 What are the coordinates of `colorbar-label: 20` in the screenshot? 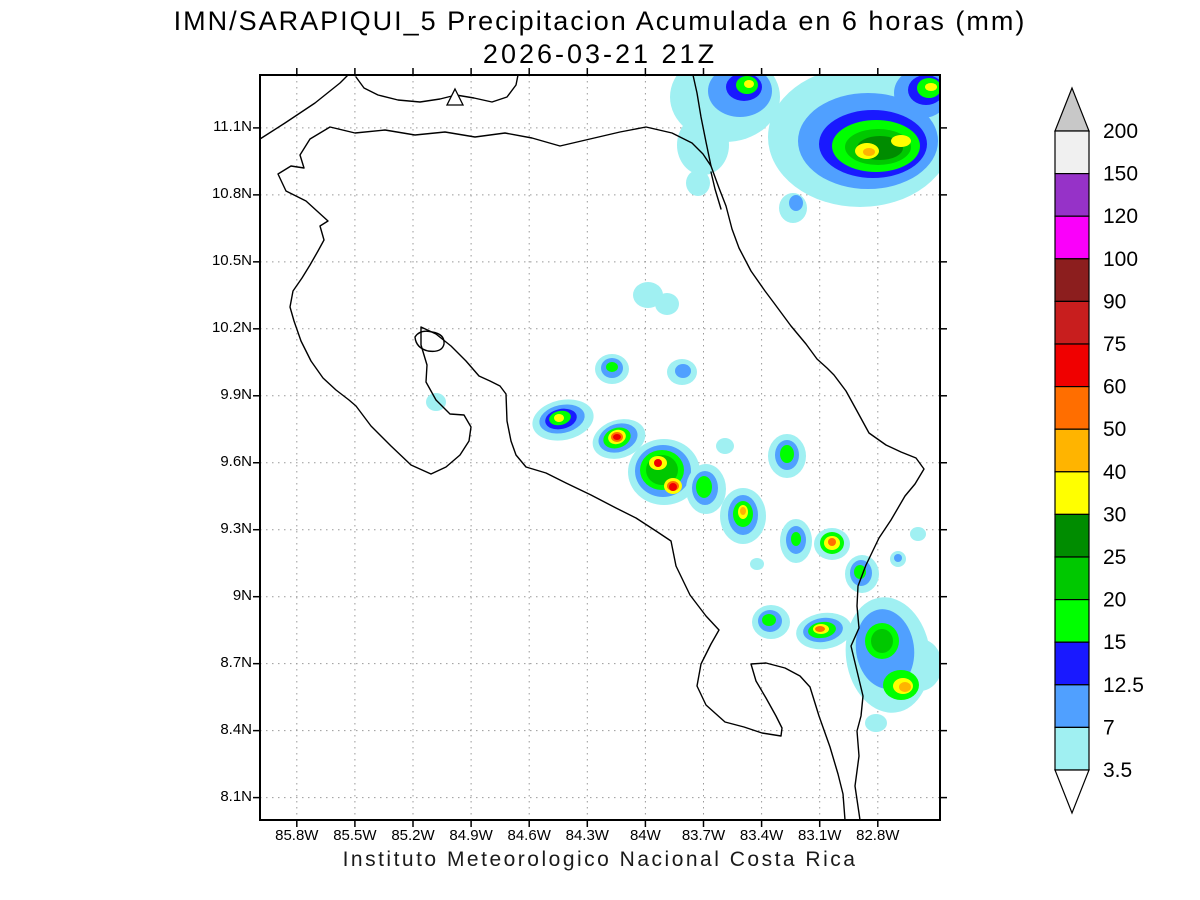 It's located at (1114, 600).